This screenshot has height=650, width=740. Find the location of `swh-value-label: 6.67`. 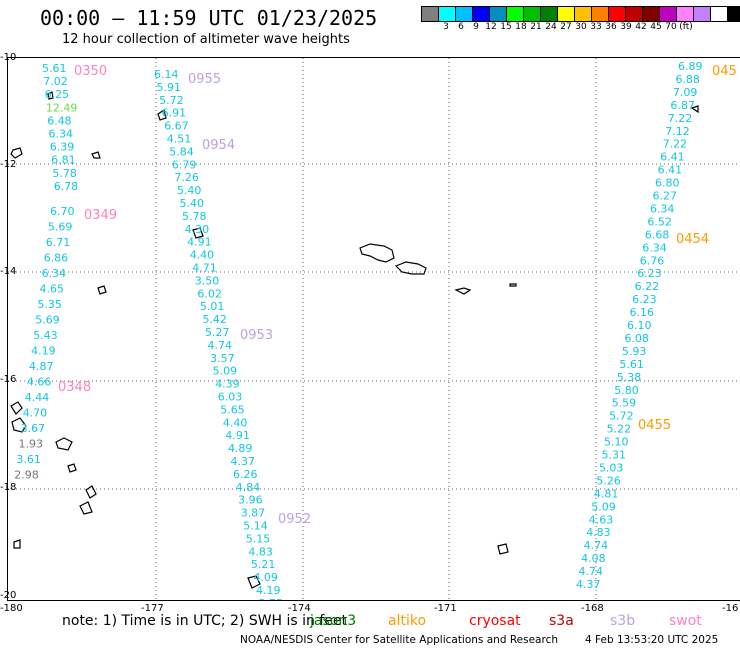

swh-value-label: 6.67 is located at coordinates (176, 126).